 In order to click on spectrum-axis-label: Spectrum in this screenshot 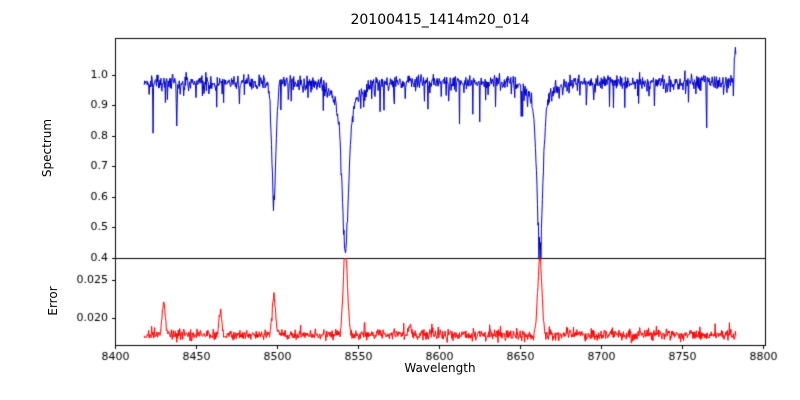, I will do `click(47, 148)`.